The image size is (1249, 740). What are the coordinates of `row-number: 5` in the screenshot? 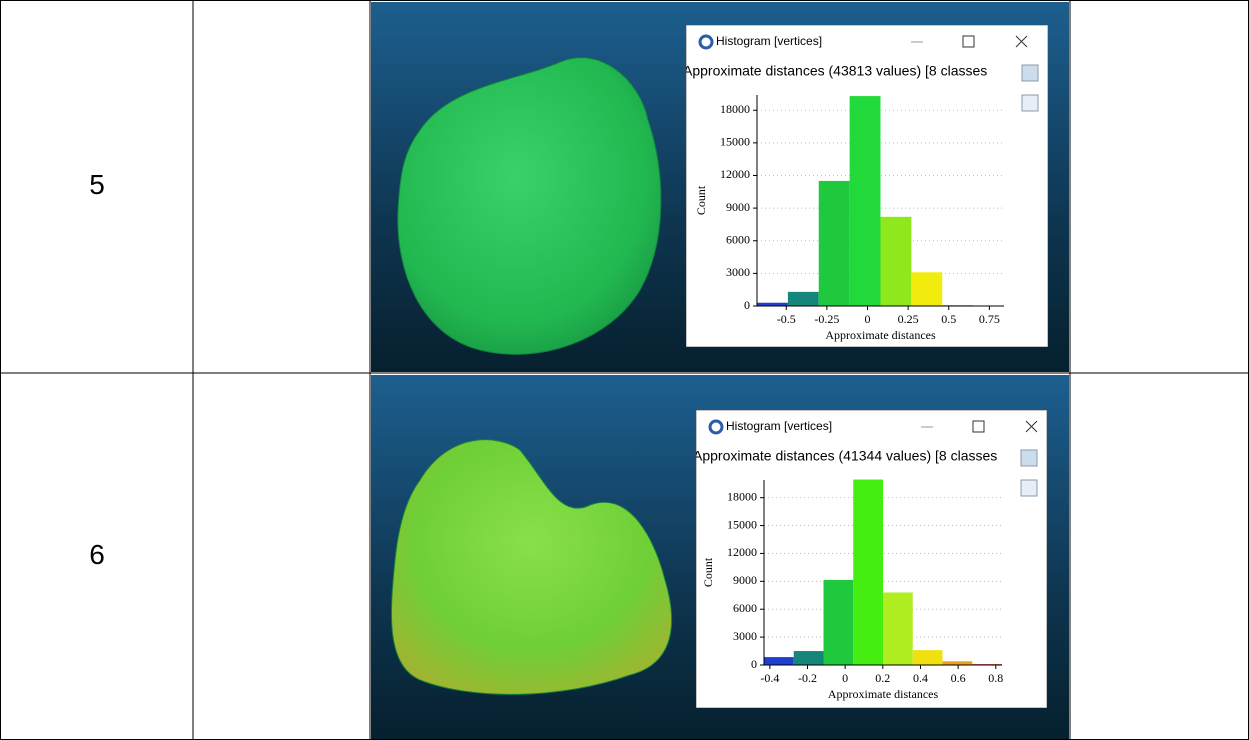 It's located at (97, 184).